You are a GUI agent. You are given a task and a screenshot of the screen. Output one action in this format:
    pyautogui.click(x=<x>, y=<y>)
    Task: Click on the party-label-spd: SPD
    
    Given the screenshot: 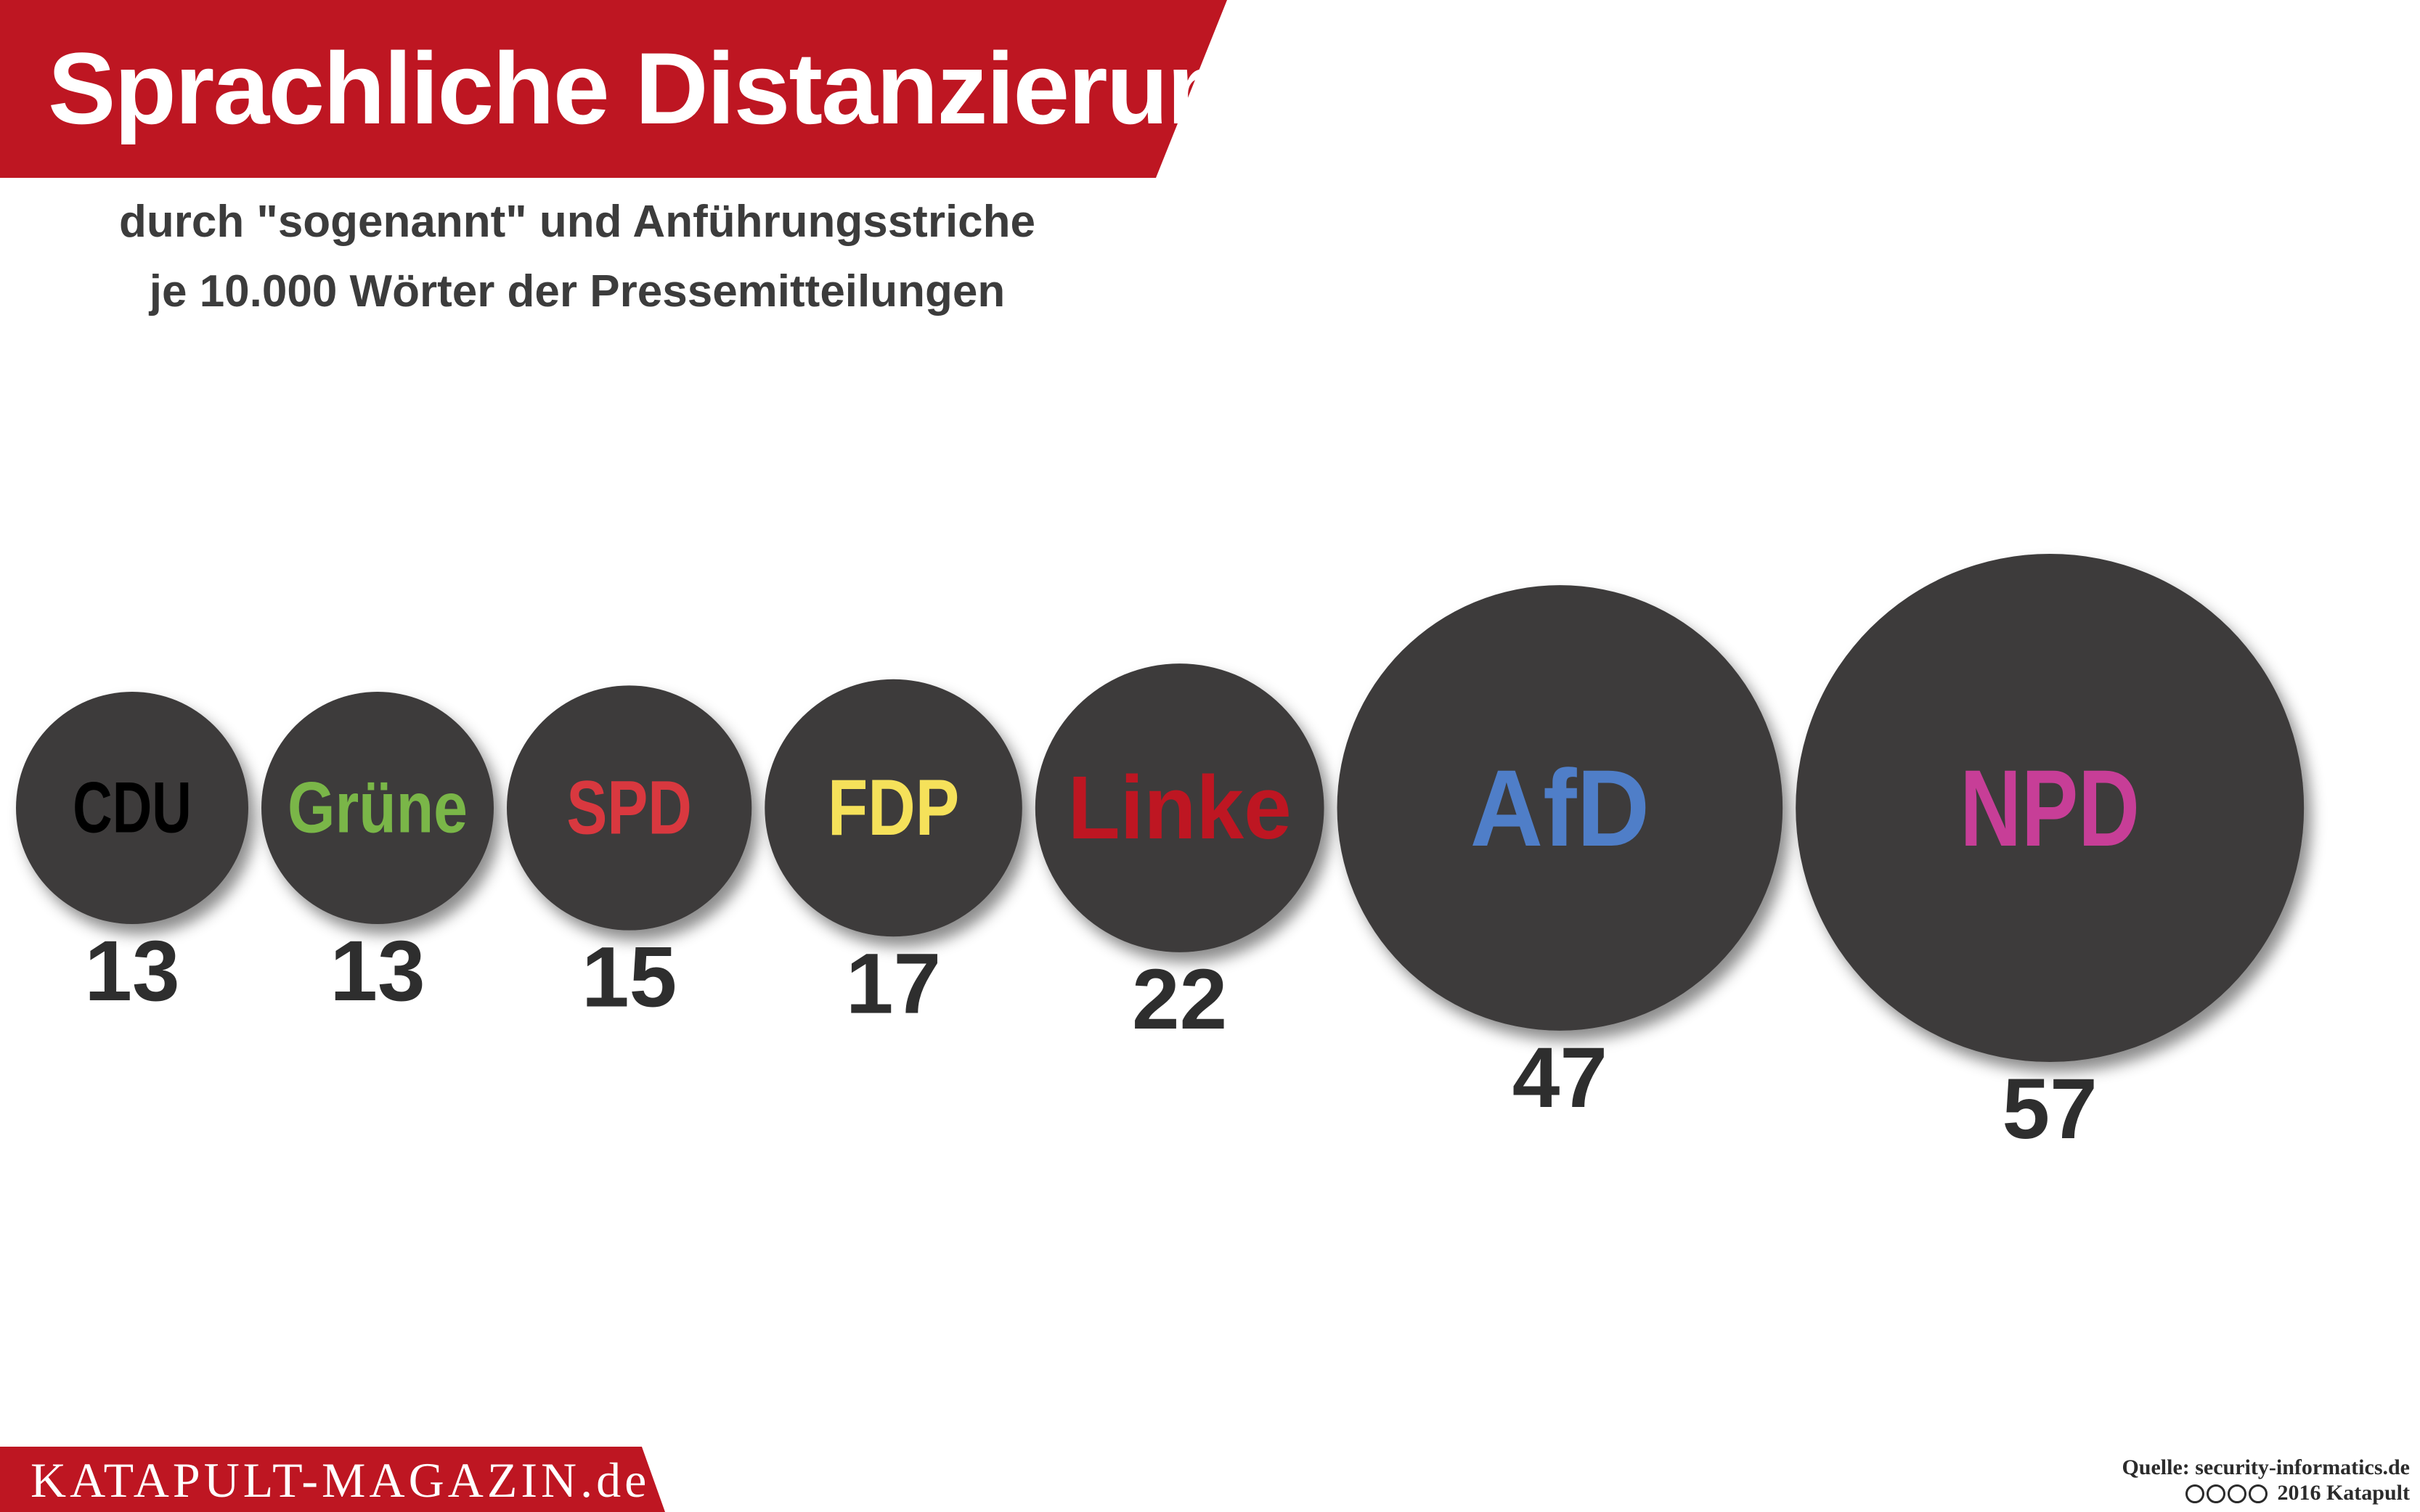 What is the action you would take?
    pyautogui.click(x=629, y=808)
    